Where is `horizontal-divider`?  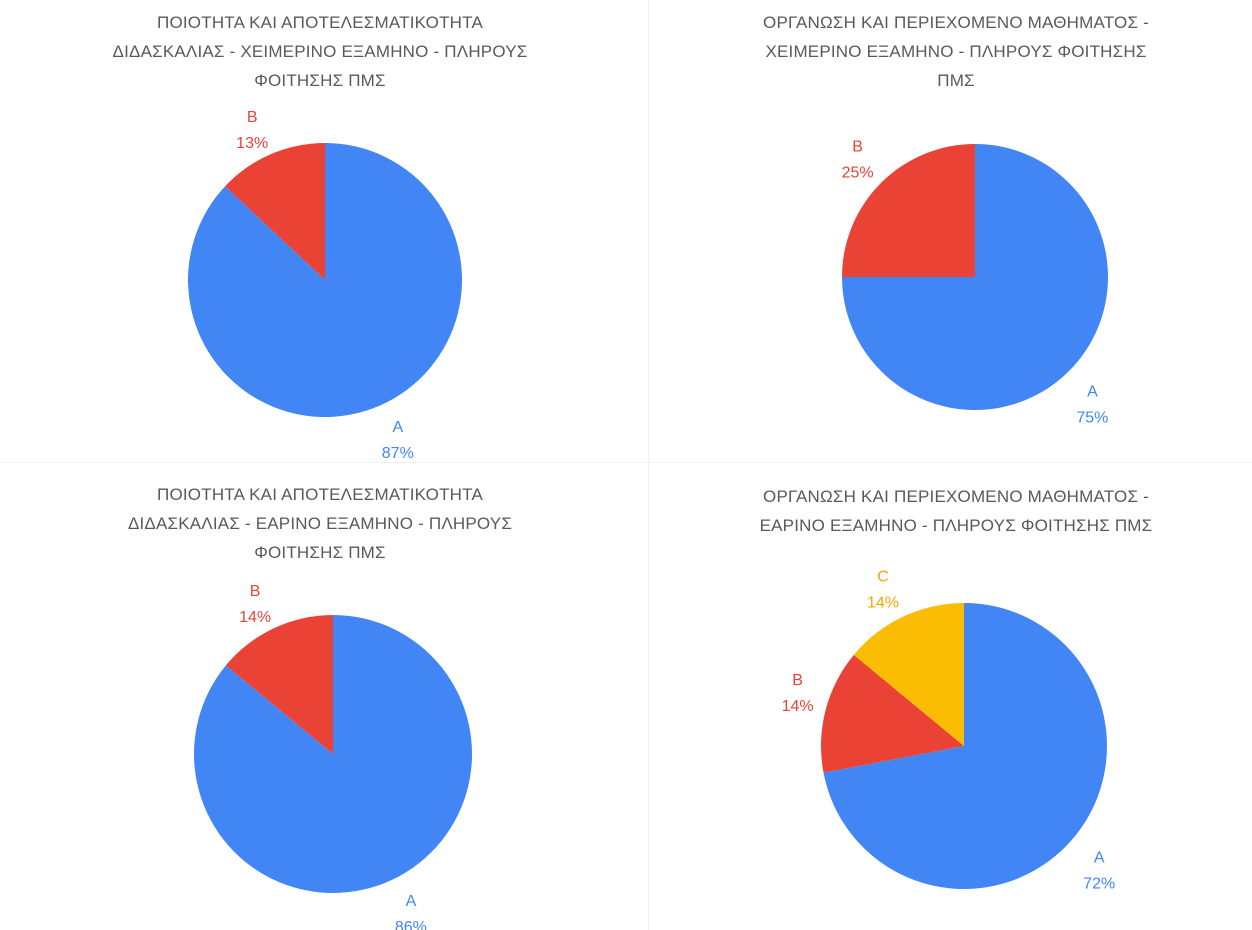 horizontal-divider is located at coordinates (626, 462).